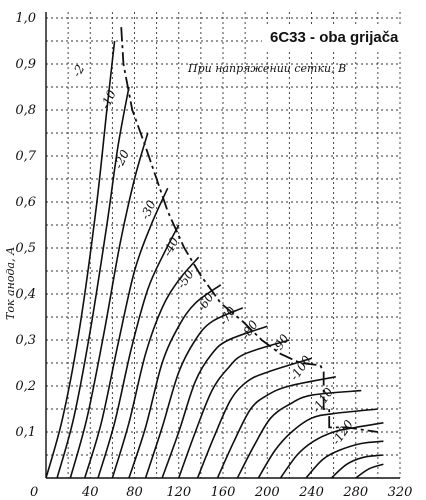  Describe the element at coordinates (223, 492) in the screenshot. I see `x-tick-label: 160` at that location.